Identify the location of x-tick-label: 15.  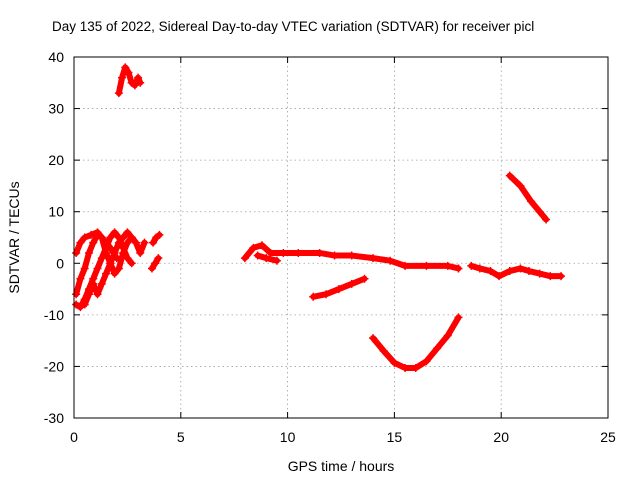
(395, 437).